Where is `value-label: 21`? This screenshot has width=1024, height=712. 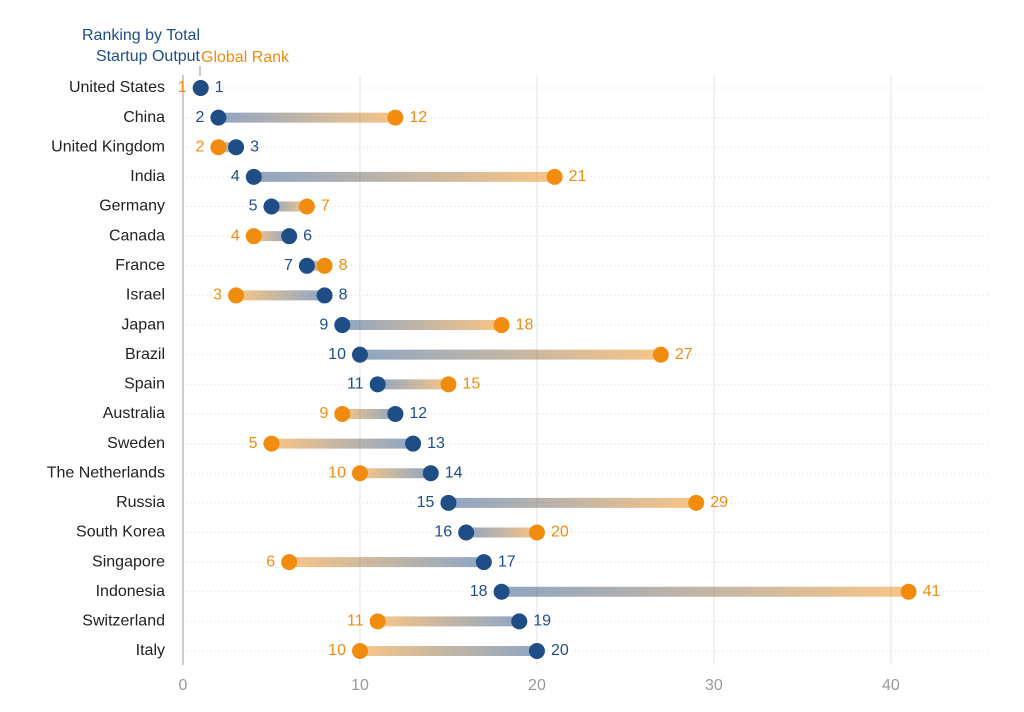 value-label: 21 is located at coordinates (578, 176).